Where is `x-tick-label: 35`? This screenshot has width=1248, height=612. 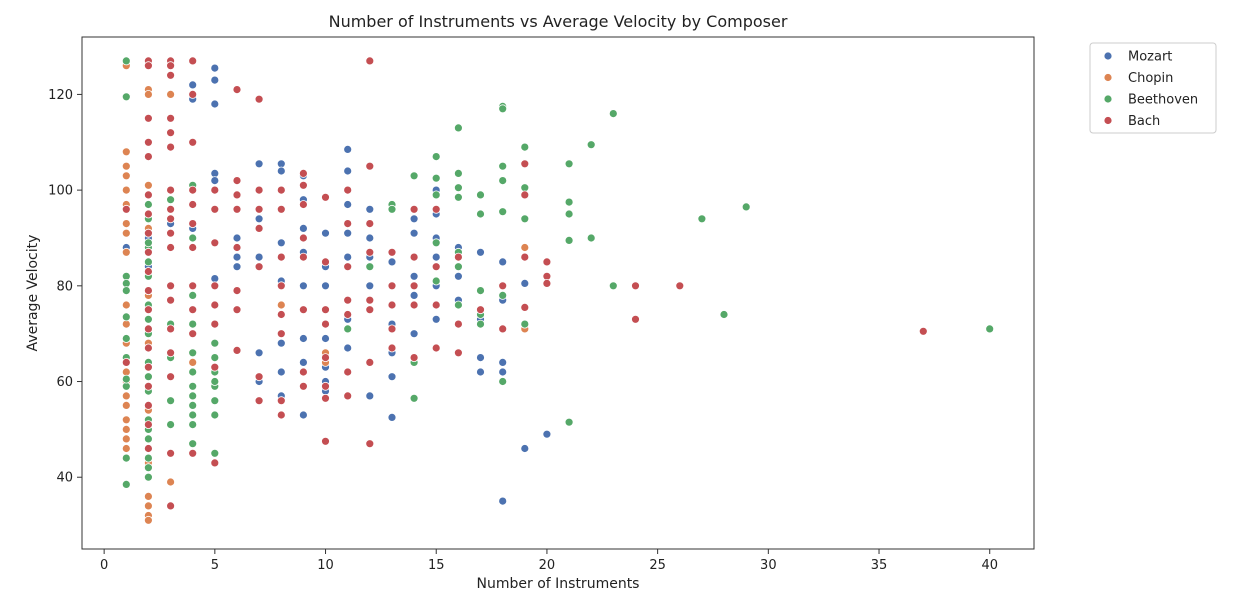
x-tick-label: 35 is located at coordinates (879, 565).